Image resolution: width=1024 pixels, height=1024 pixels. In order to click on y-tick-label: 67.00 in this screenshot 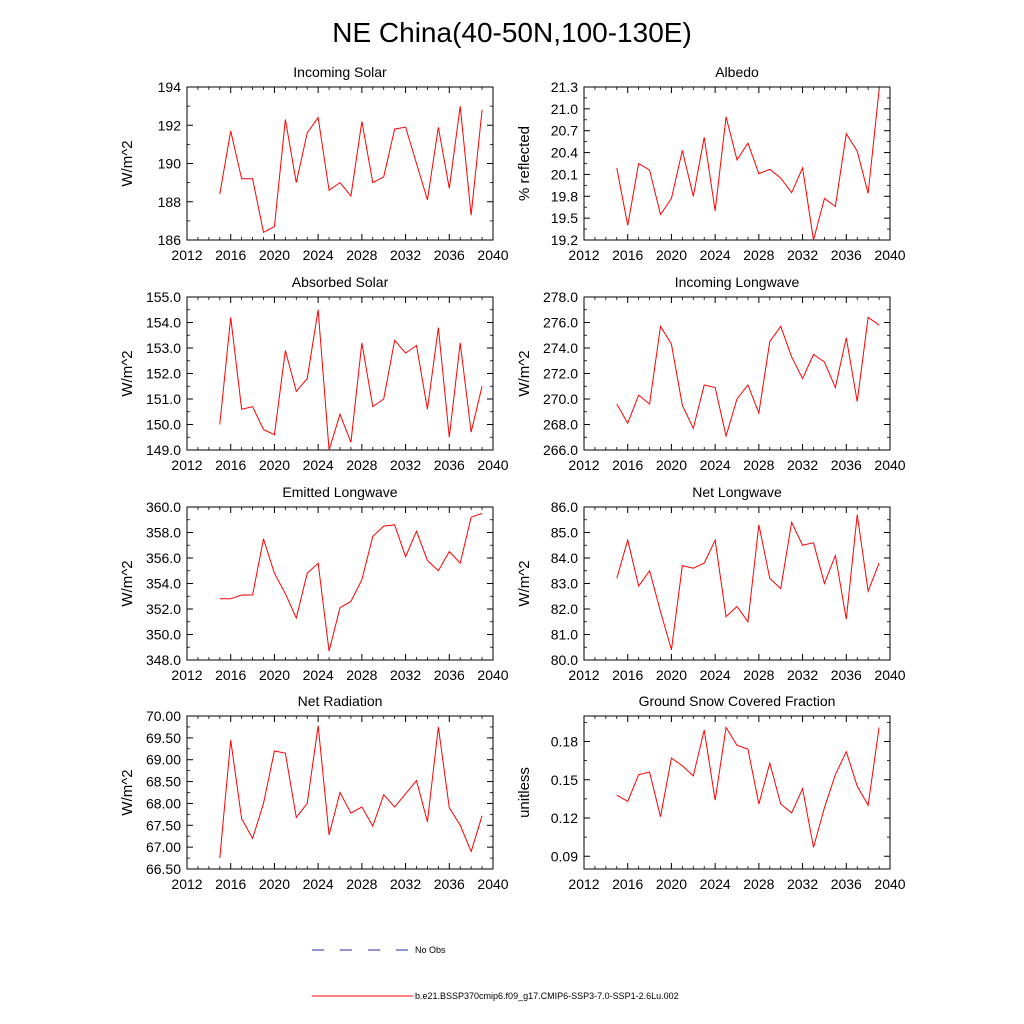, I will do `click(163, 847)`.